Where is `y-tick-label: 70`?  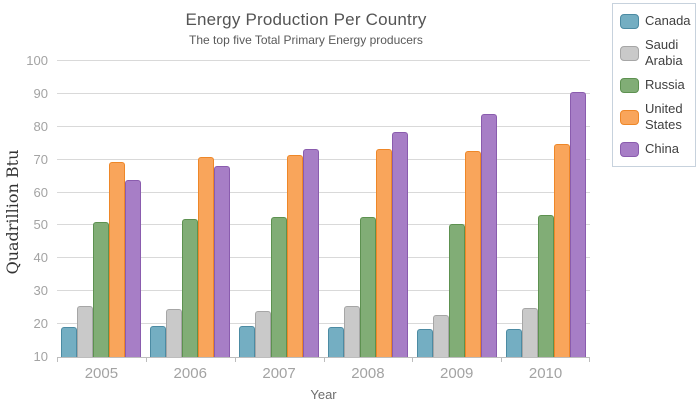
y-tick-label: 70 is located at coordinates (40, 159).